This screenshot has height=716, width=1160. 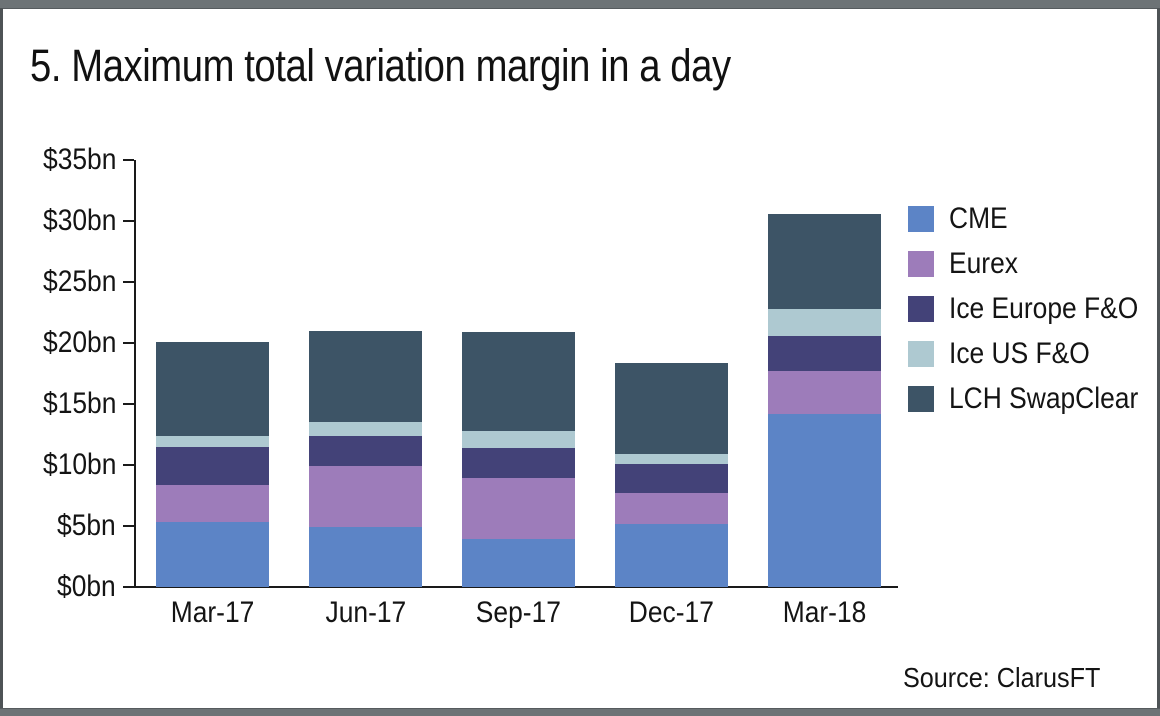 I want to click on x-axis-label: Jun-17, so click(x=366, y=613).